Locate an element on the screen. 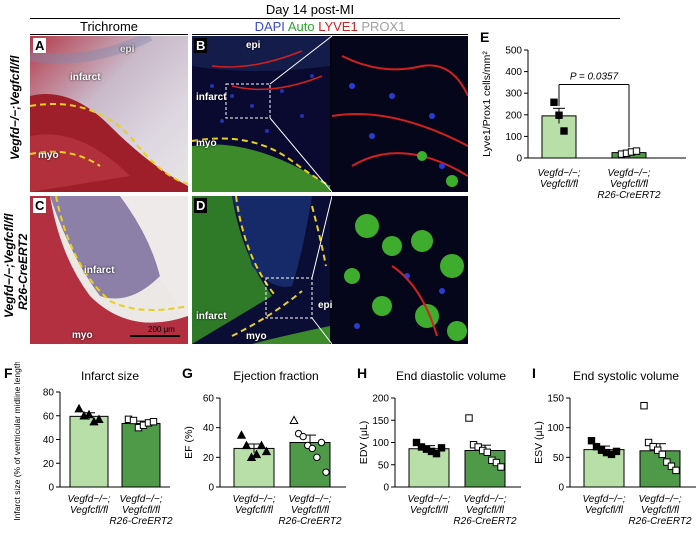  panel-a-infarct-label: infarct is located at coordinates (85, 77).